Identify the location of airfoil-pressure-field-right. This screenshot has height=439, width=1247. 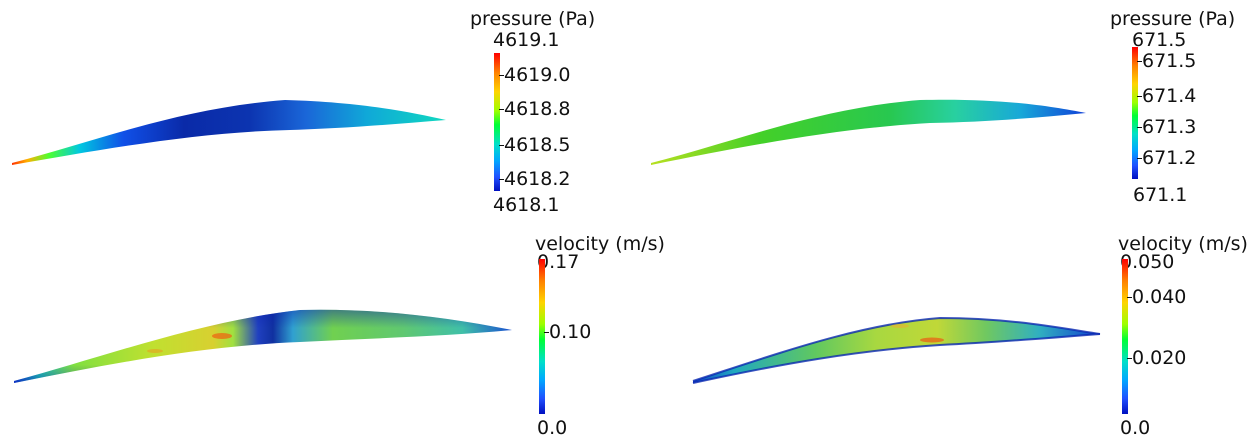
(868, 132).